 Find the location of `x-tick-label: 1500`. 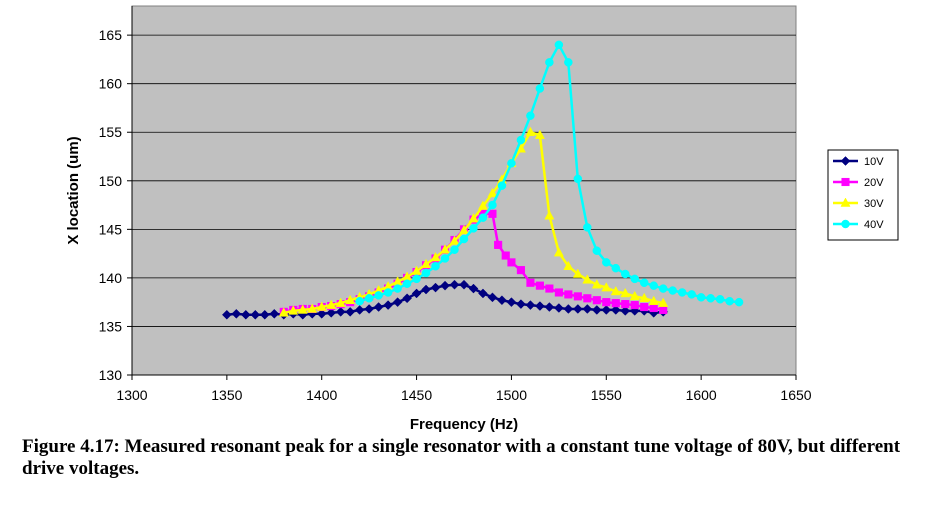

x-tick-label: 1500 is located at coordinates (511, 395).